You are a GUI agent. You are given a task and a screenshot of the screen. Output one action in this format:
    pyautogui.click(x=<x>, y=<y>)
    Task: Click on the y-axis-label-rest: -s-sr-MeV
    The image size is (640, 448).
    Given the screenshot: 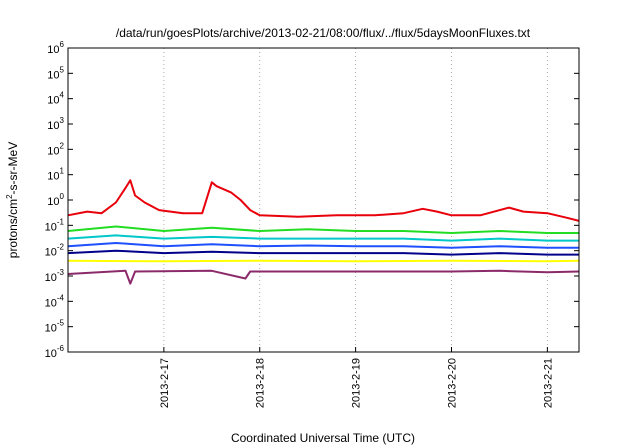 What is the action you would take?
    pyautogui.click(x=13, y=168)
    